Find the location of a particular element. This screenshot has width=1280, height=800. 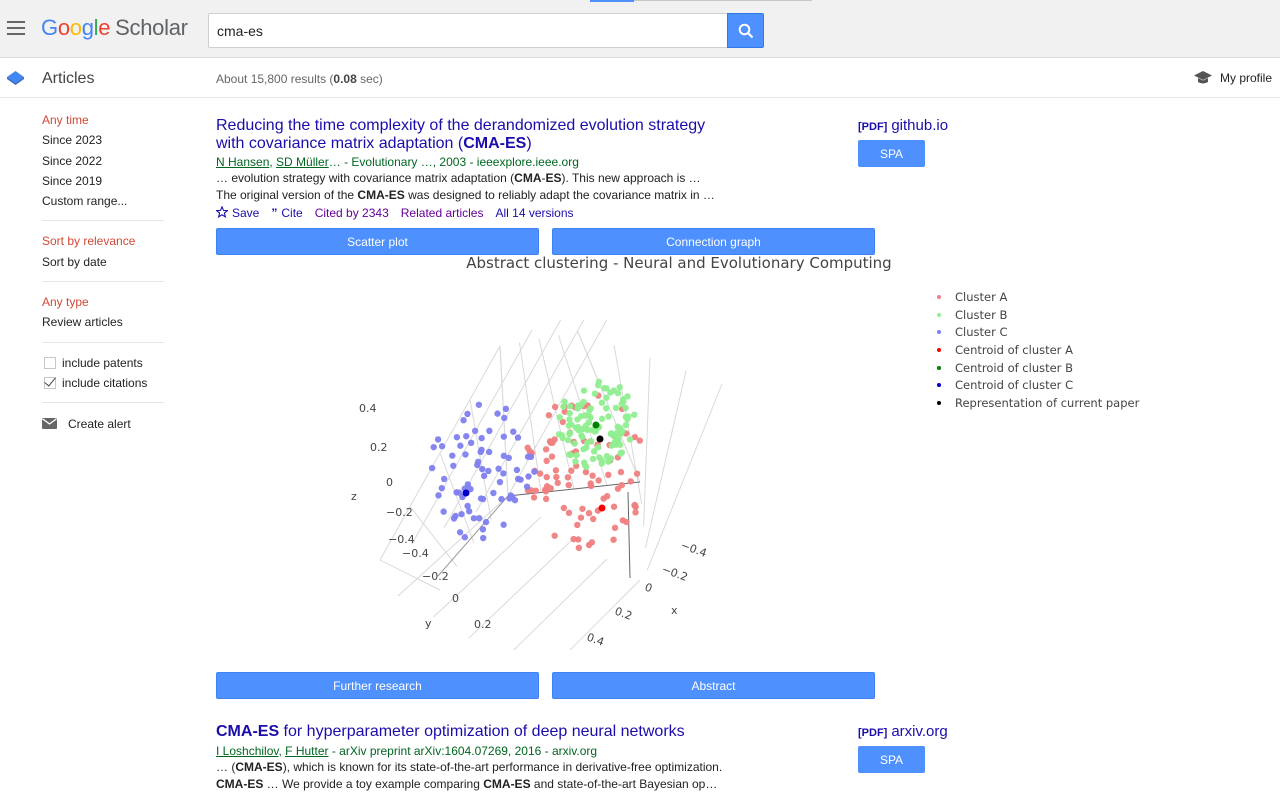

my-profile-label: My profile is located at coordinates (1245, 77).